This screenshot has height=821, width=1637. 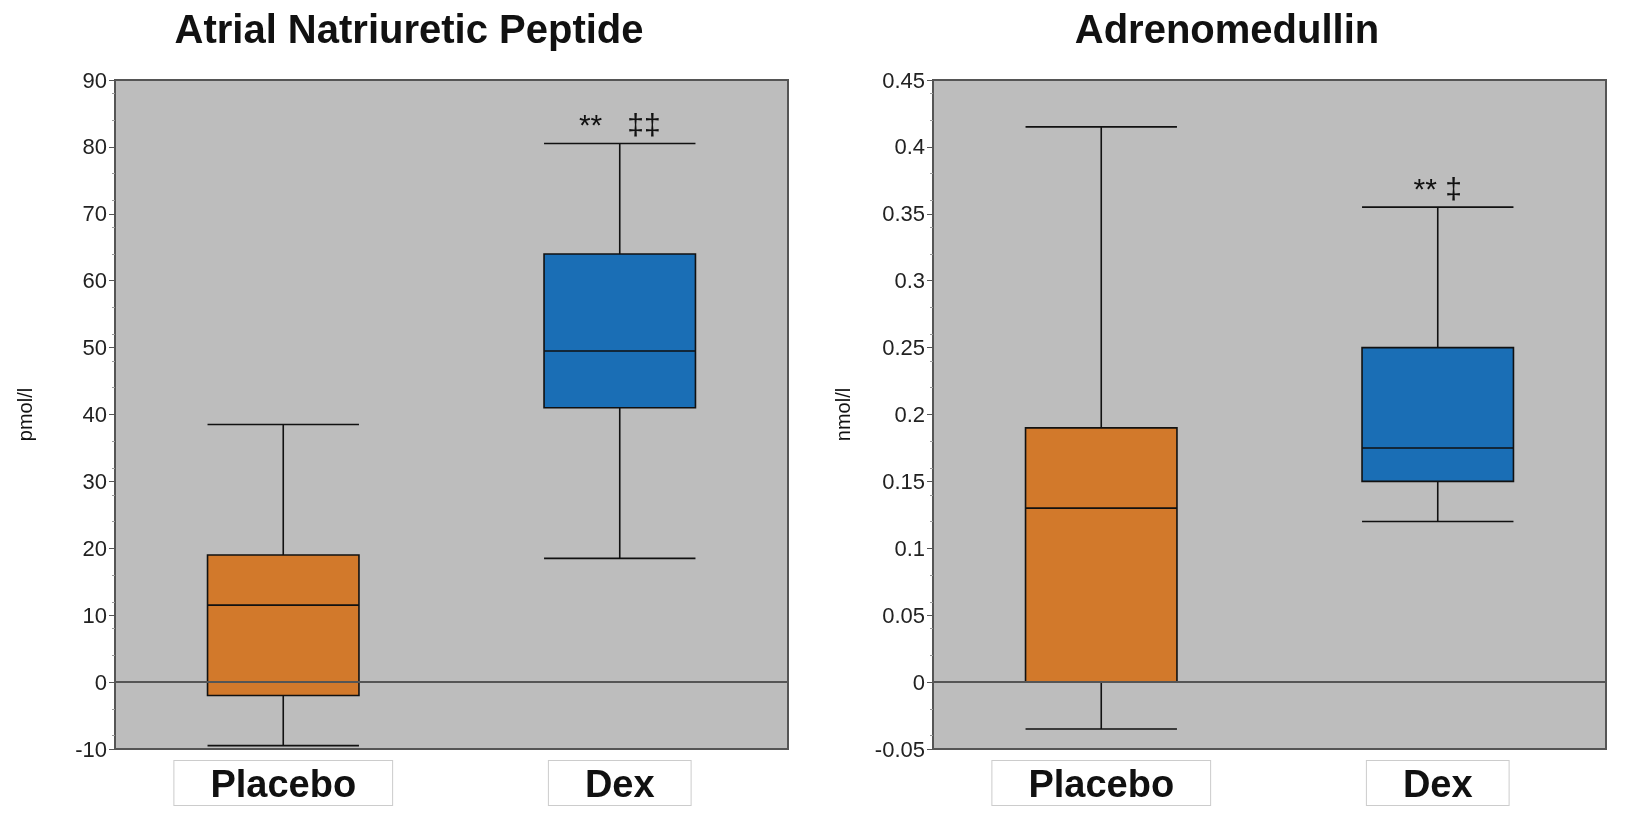 What do you see at coordinates (903, 80) in the screenshot?
I see `y-tick-label: 0.45` at bounding box center [903, 80].